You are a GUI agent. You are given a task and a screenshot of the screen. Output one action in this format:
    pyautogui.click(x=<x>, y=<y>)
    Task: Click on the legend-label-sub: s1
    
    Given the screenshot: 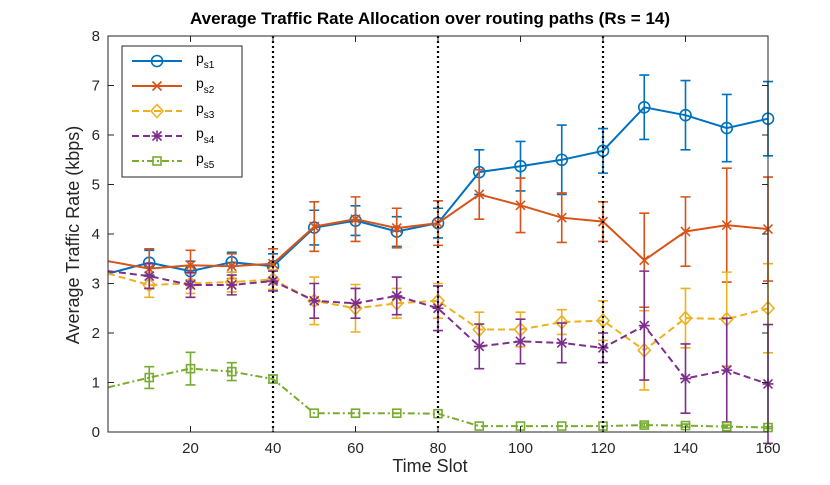 What is the action you would take?
    pyautogui.click(x=209, y=65)
    